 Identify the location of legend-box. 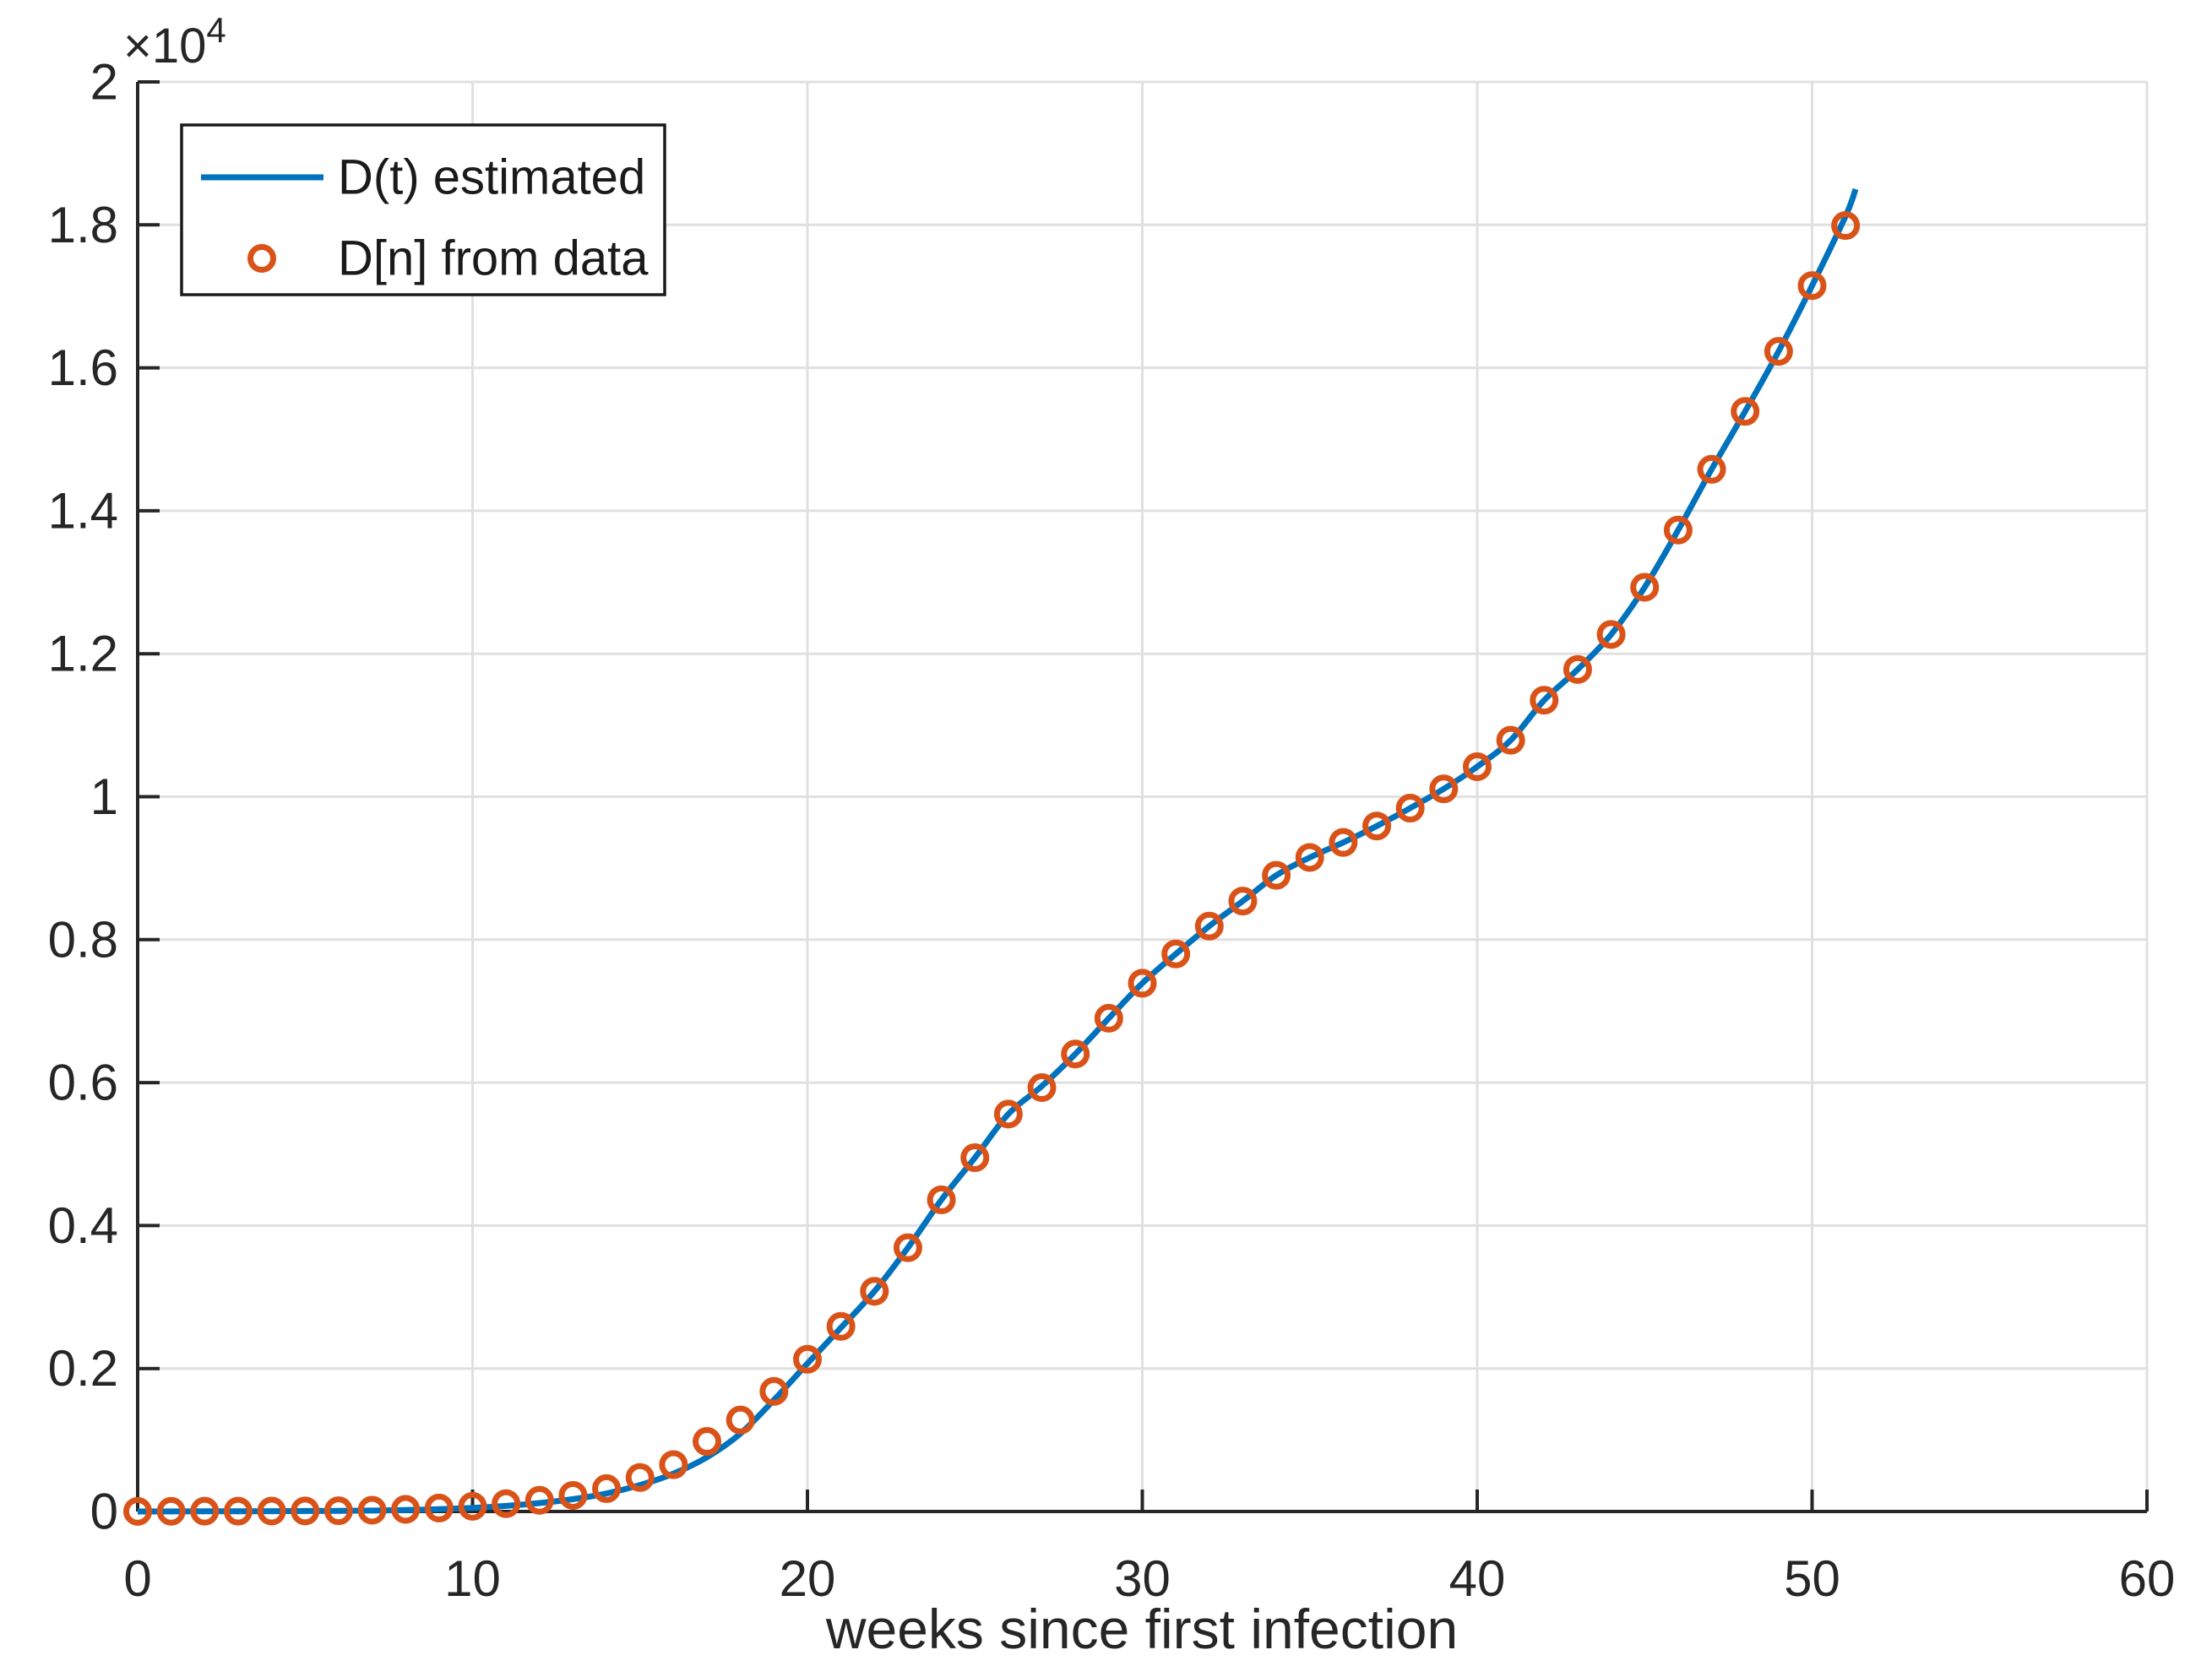
(423, 209).